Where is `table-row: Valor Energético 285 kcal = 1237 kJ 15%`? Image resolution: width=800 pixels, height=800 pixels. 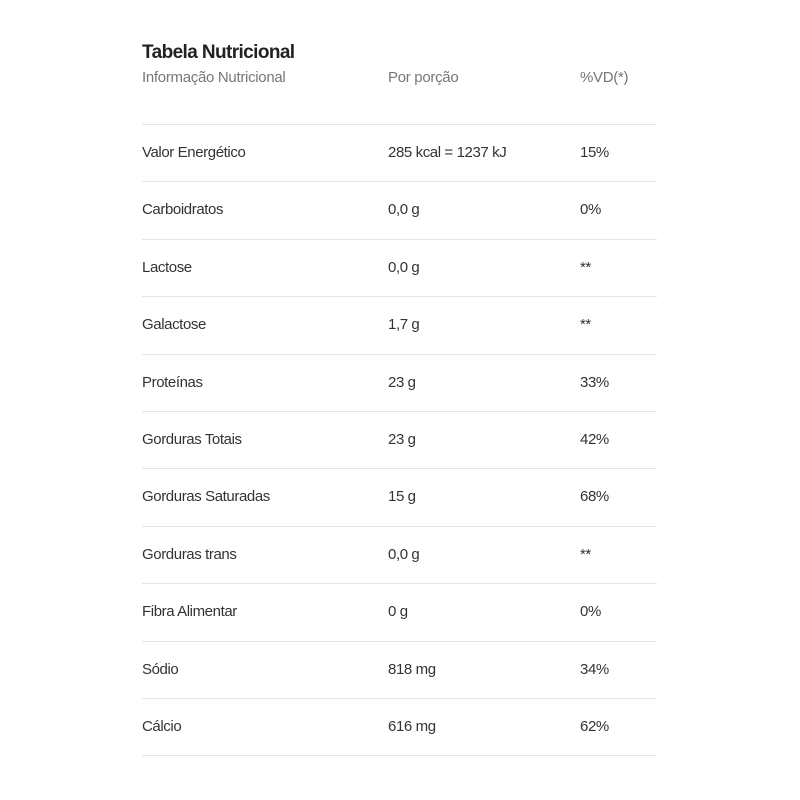 table-row: Valor Energético 285 kcal = 1237 kJ 15% is located at coordinates (399, 154).